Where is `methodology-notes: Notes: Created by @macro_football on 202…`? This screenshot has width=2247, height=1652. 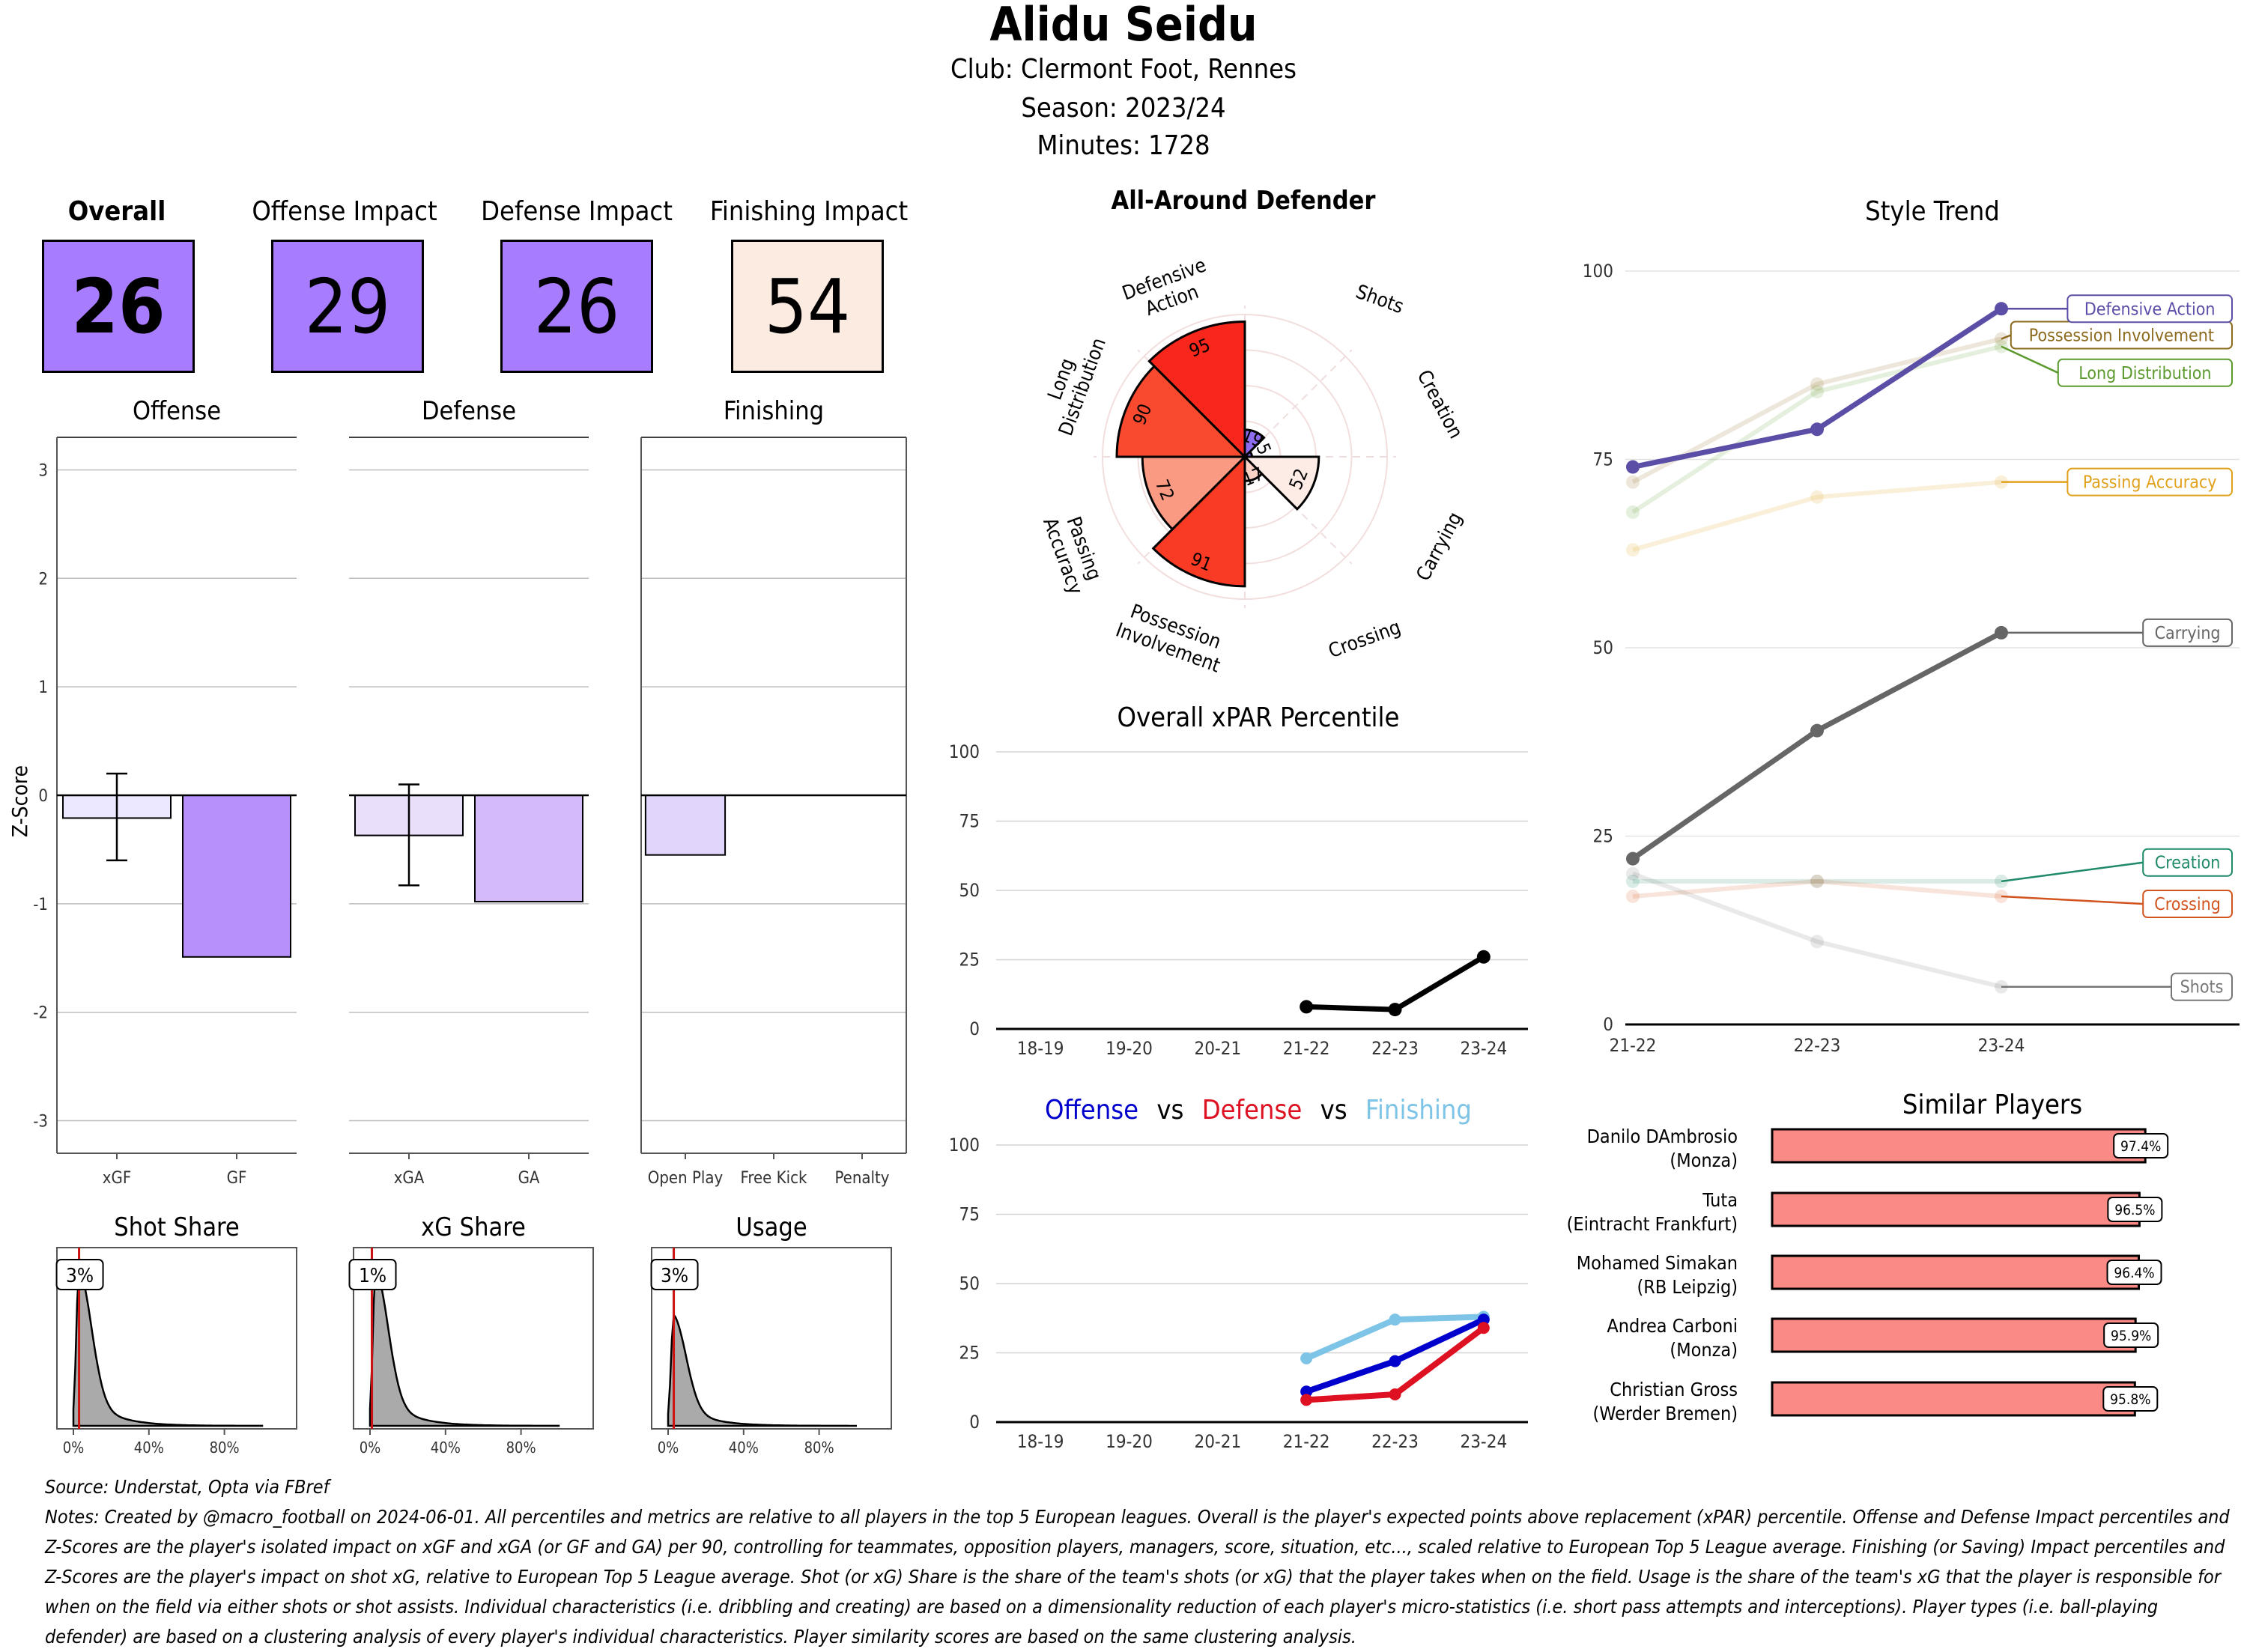 methodology-notes: Notes: Created by @macro_football on 202… is located at coordinates (1137, 1577).